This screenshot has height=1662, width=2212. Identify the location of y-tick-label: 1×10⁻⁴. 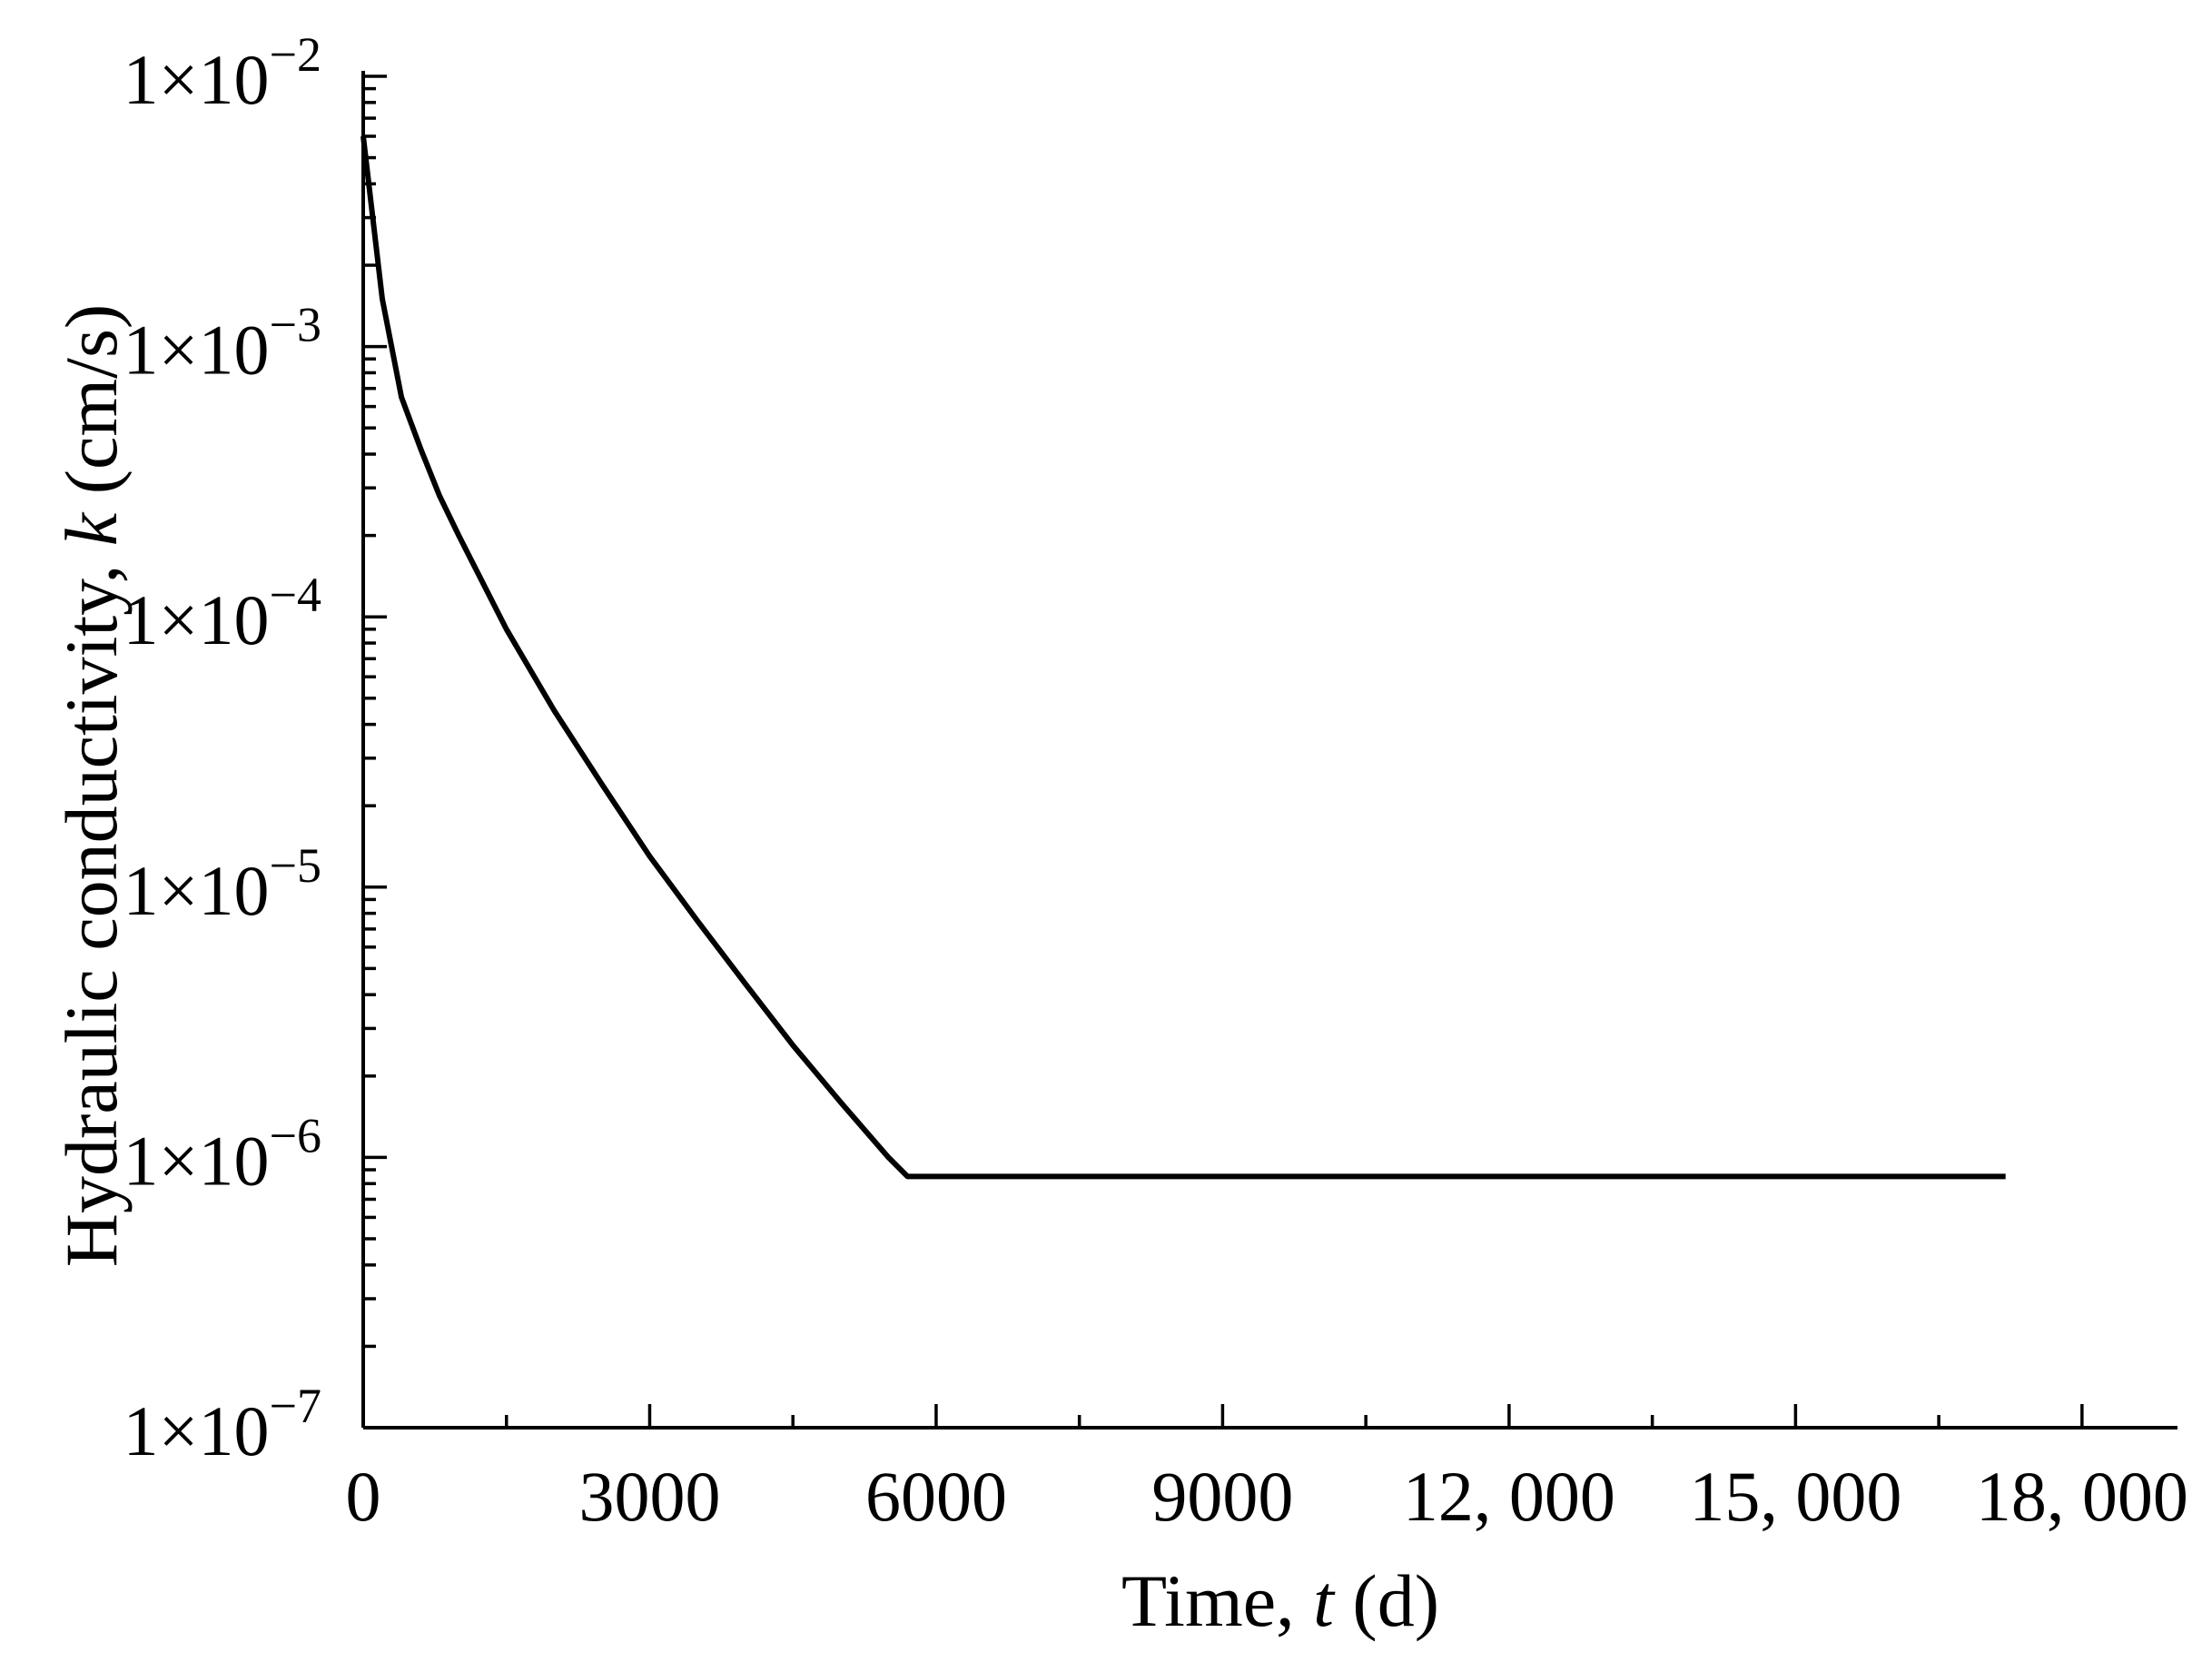
(222, 614).